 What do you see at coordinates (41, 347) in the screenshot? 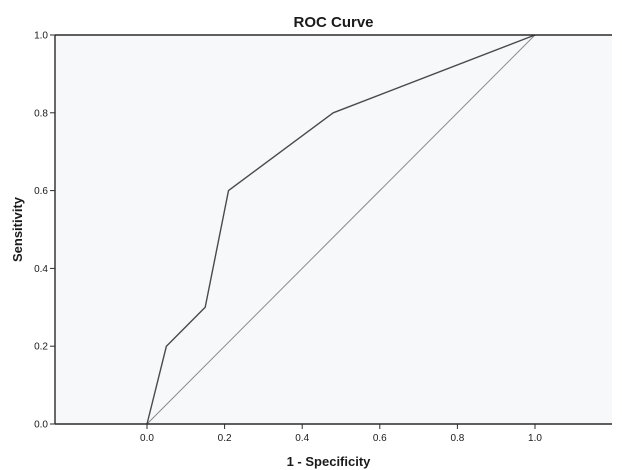
I see `y-tick-label: 0.2` at bounding box center [41, 347].